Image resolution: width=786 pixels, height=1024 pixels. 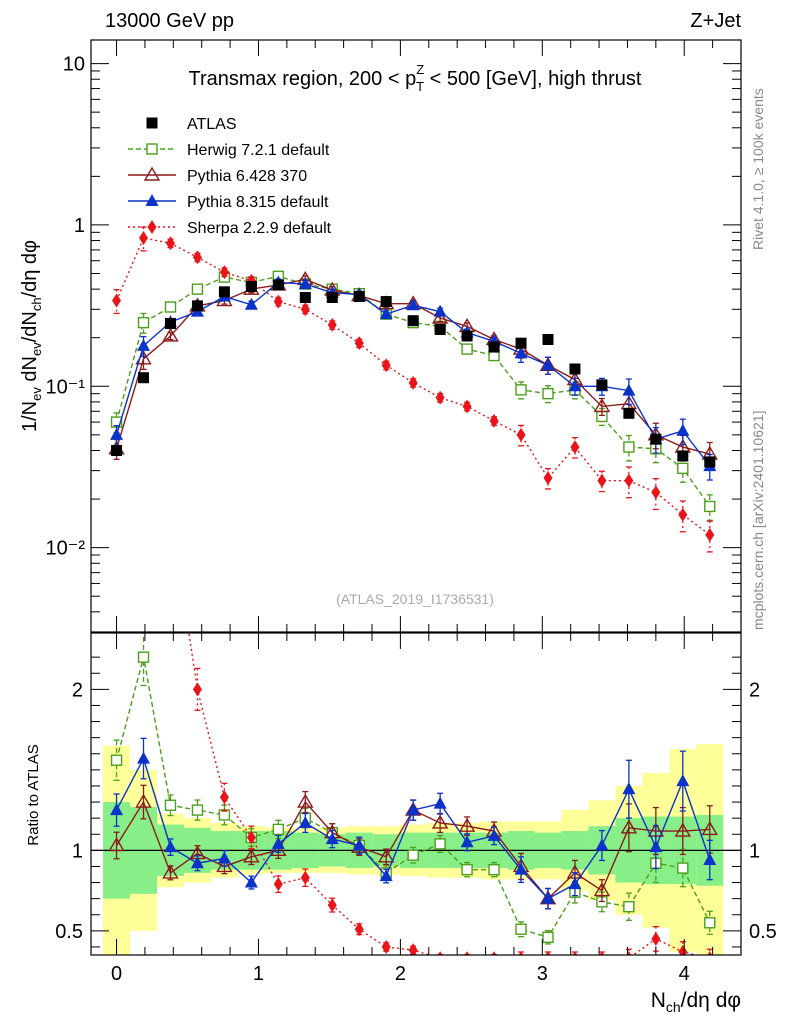 What do you see at coordinates (684, 974) in the screenshot?
I see `x-tick-label: 4` at bounding box center [684, 974].